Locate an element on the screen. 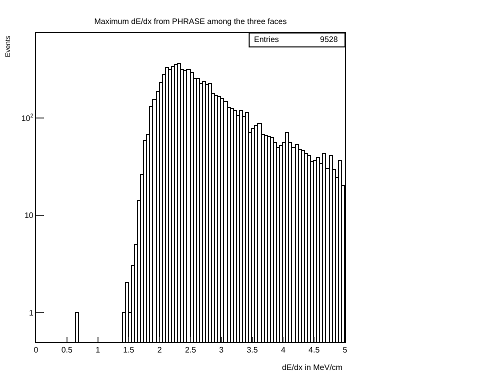 Image resolution: width=479 pixels, height=380 pixels. x-tick-label: 2.5 is located at coordinates (190, 350).